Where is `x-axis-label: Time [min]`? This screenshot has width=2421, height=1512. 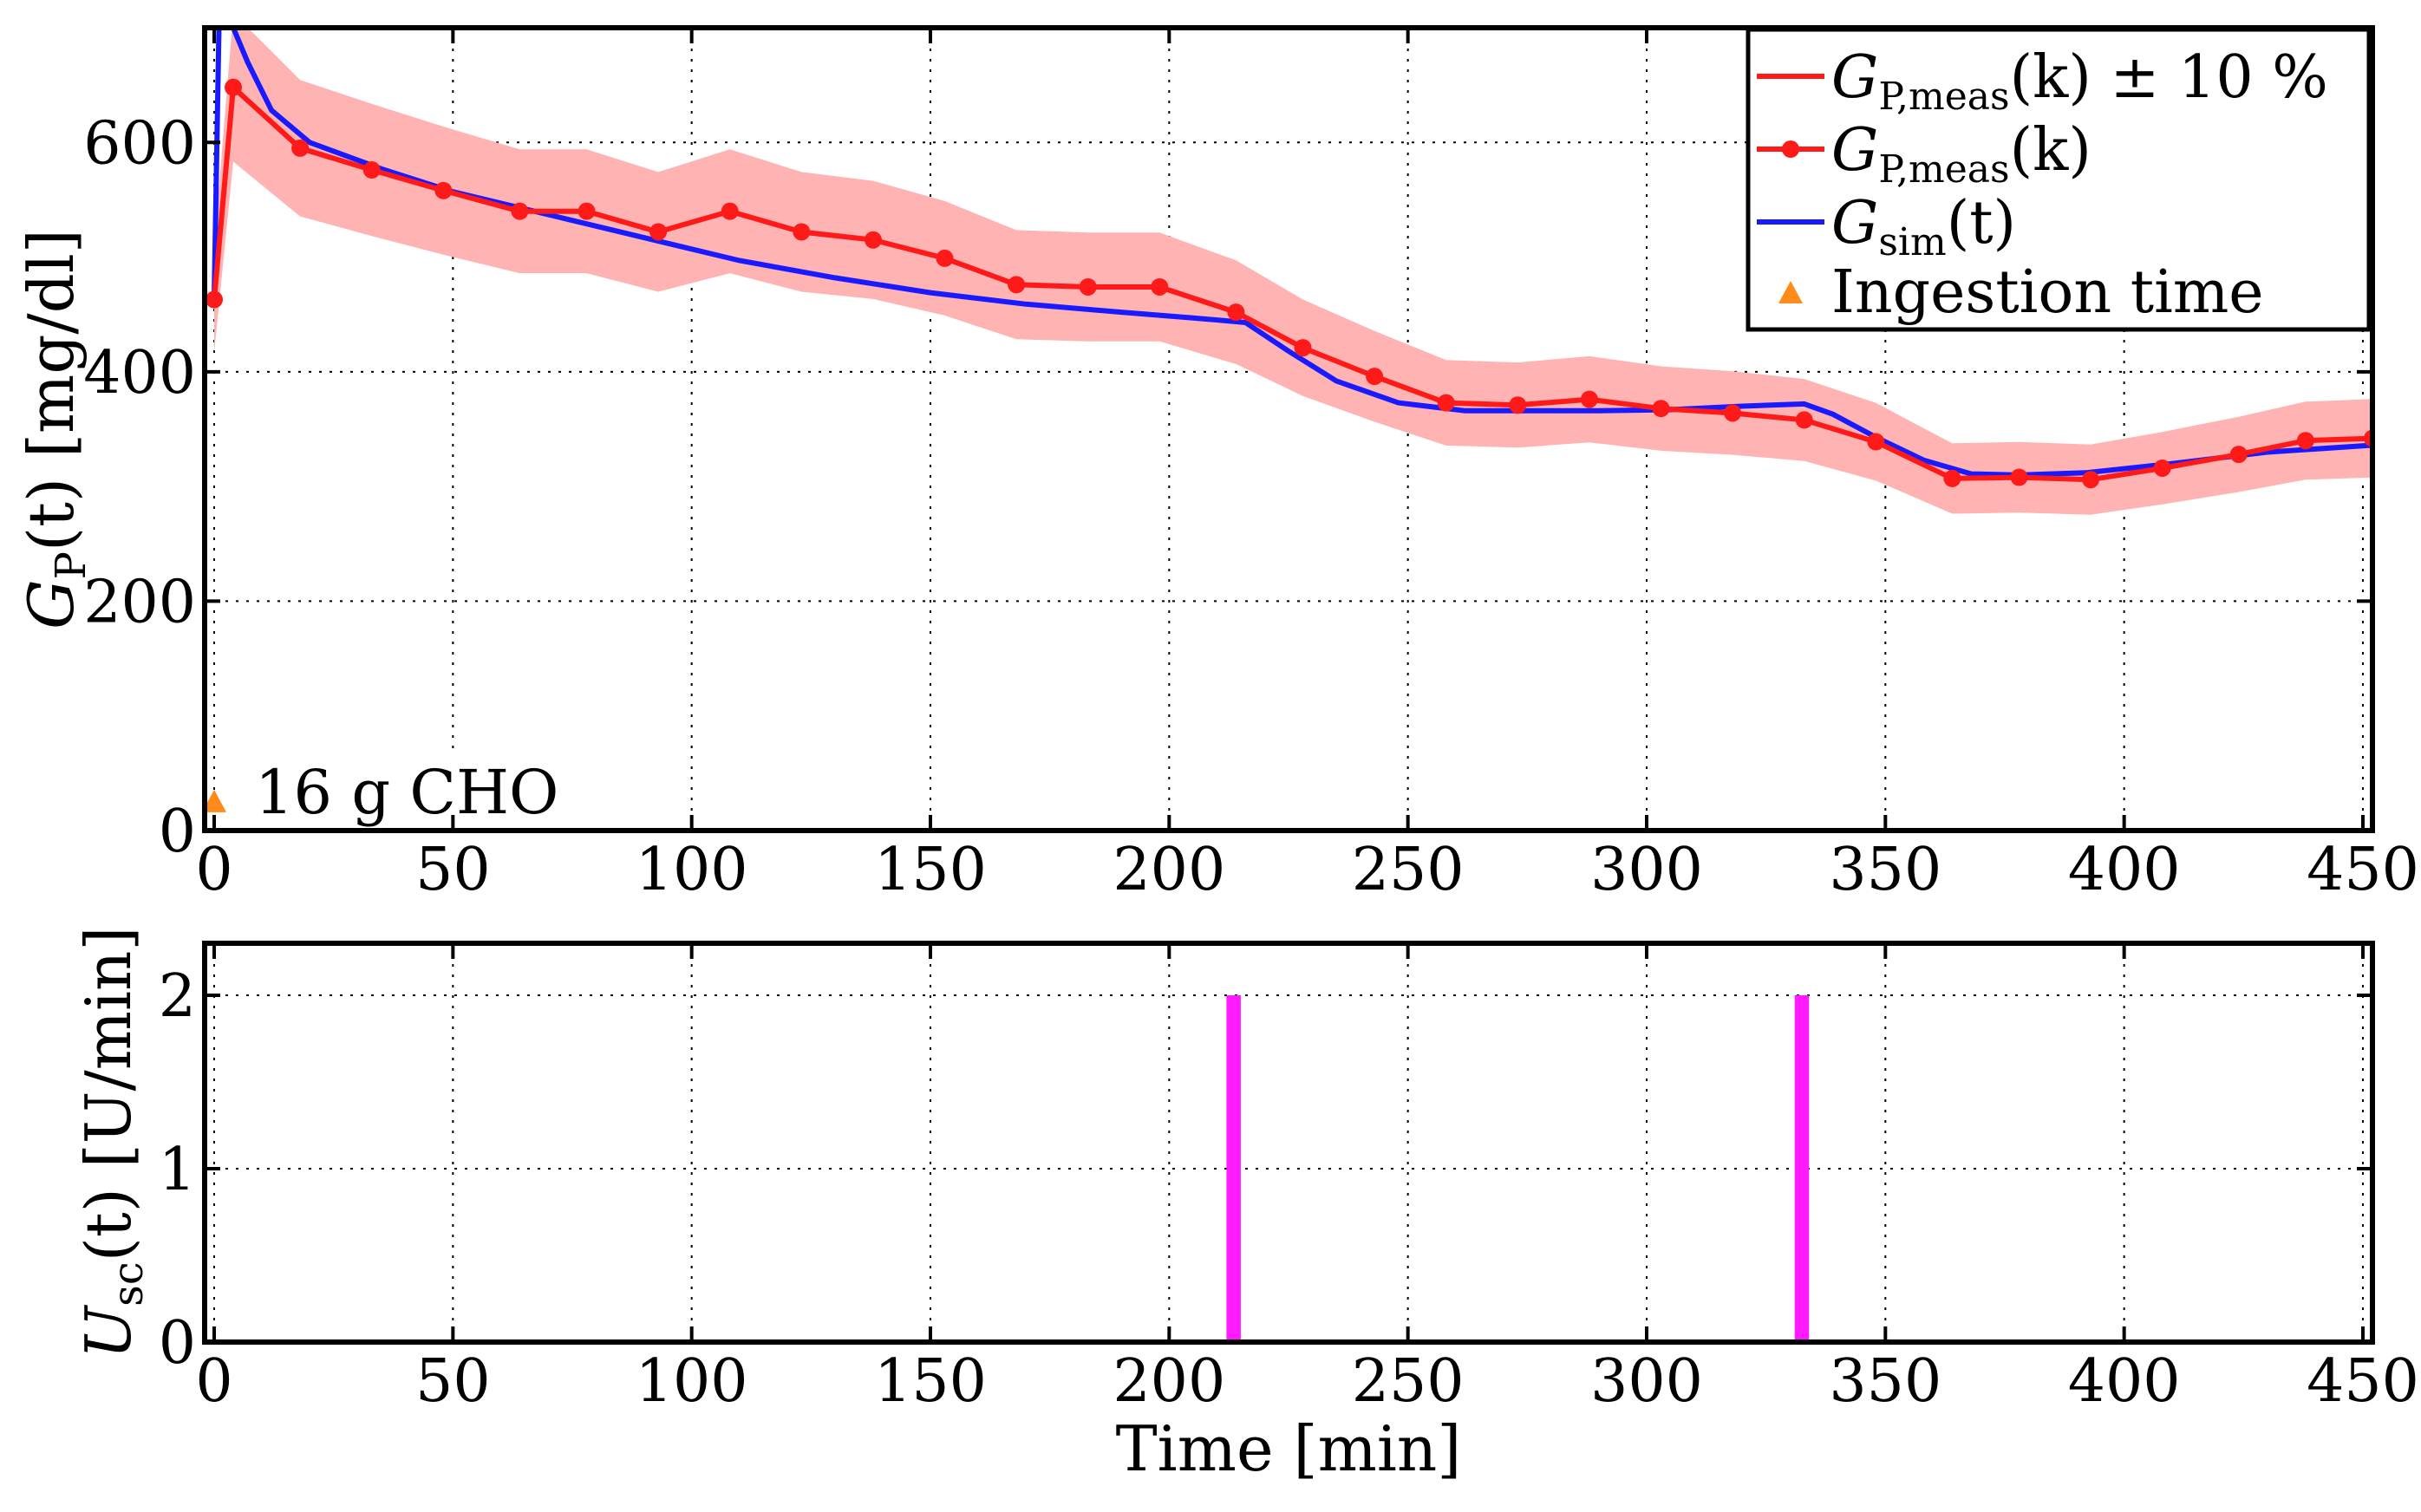 x-axis-label: Time [min] is located at coordinates (1289, 1449).